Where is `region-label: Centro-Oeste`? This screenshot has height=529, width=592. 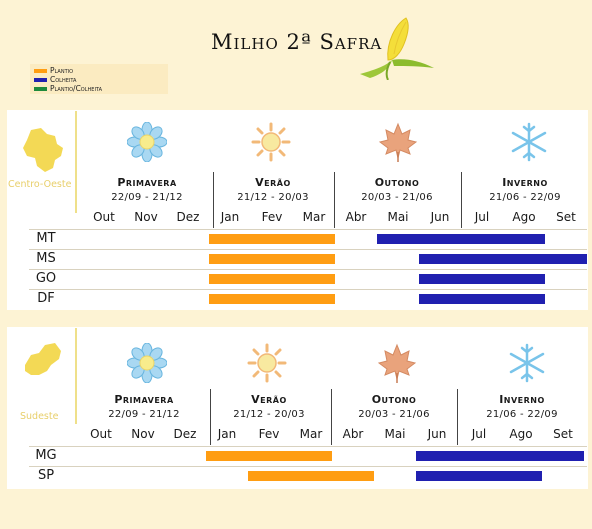
region-label: Centro-Oeste is located at coordinates (40, 184).